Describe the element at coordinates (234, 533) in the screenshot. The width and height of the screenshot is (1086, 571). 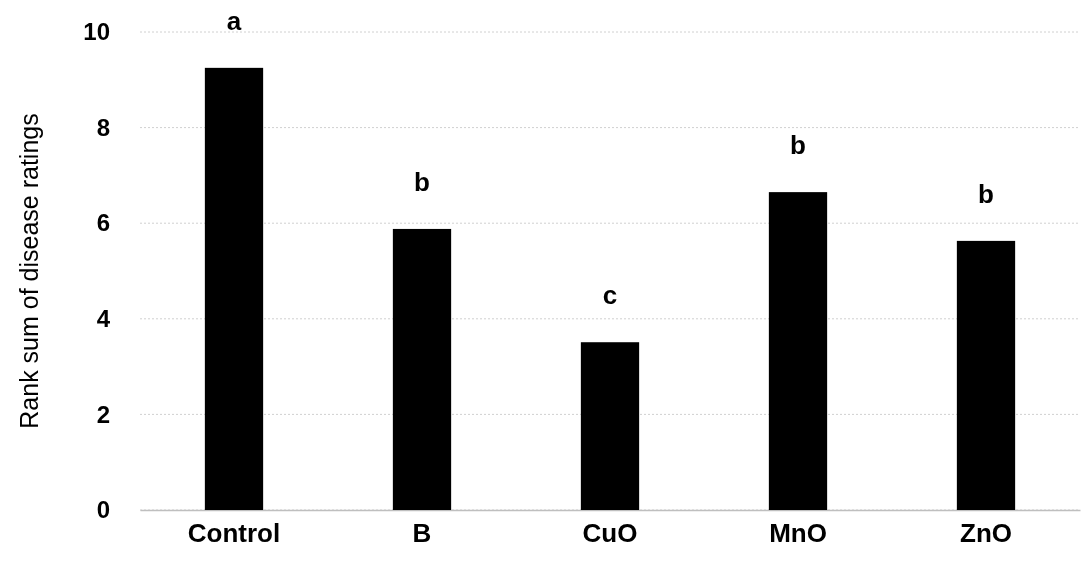
I see `x-tick-label: Control` at that location.